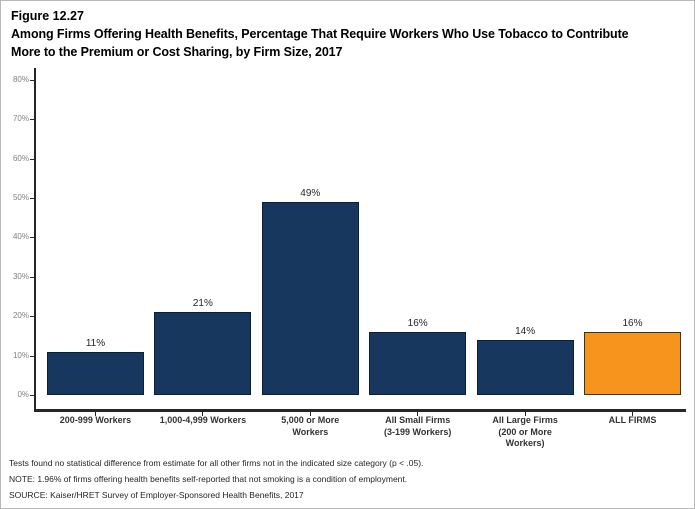 This screenshot has height=509, width=695. I want to click on y-axis-tick-label: 80%, so click(20, 79).